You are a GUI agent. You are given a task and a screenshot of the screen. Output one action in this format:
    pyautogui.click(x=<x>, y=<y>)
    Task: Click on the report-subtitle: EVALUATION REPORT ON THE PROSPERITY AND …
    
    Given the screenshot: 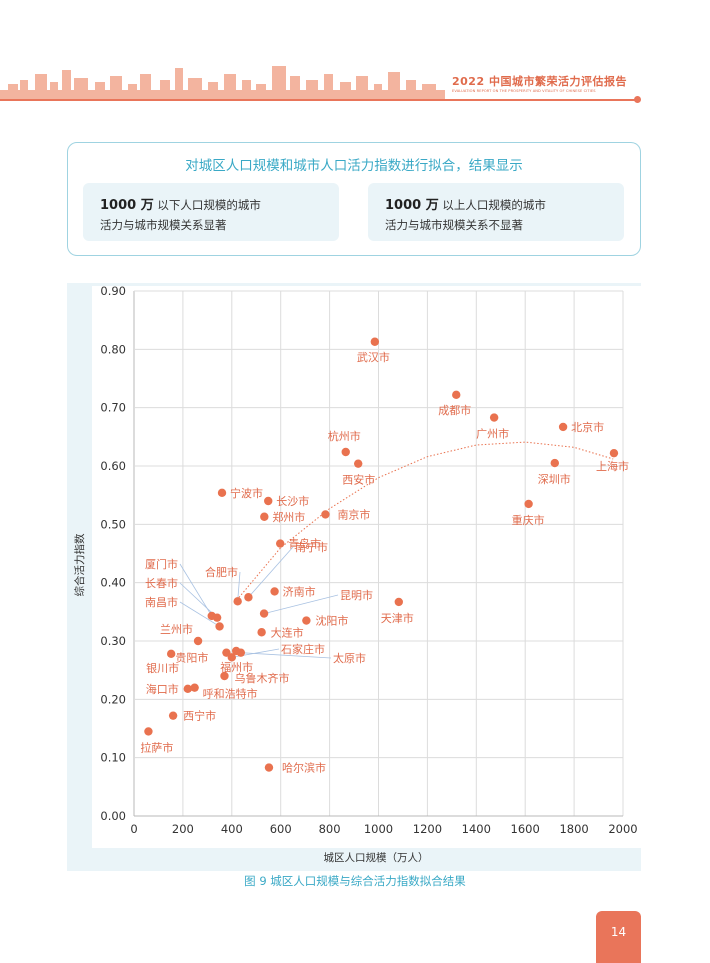 What is the action you would take?
    pyautogui.click(x=524, y=91)
    